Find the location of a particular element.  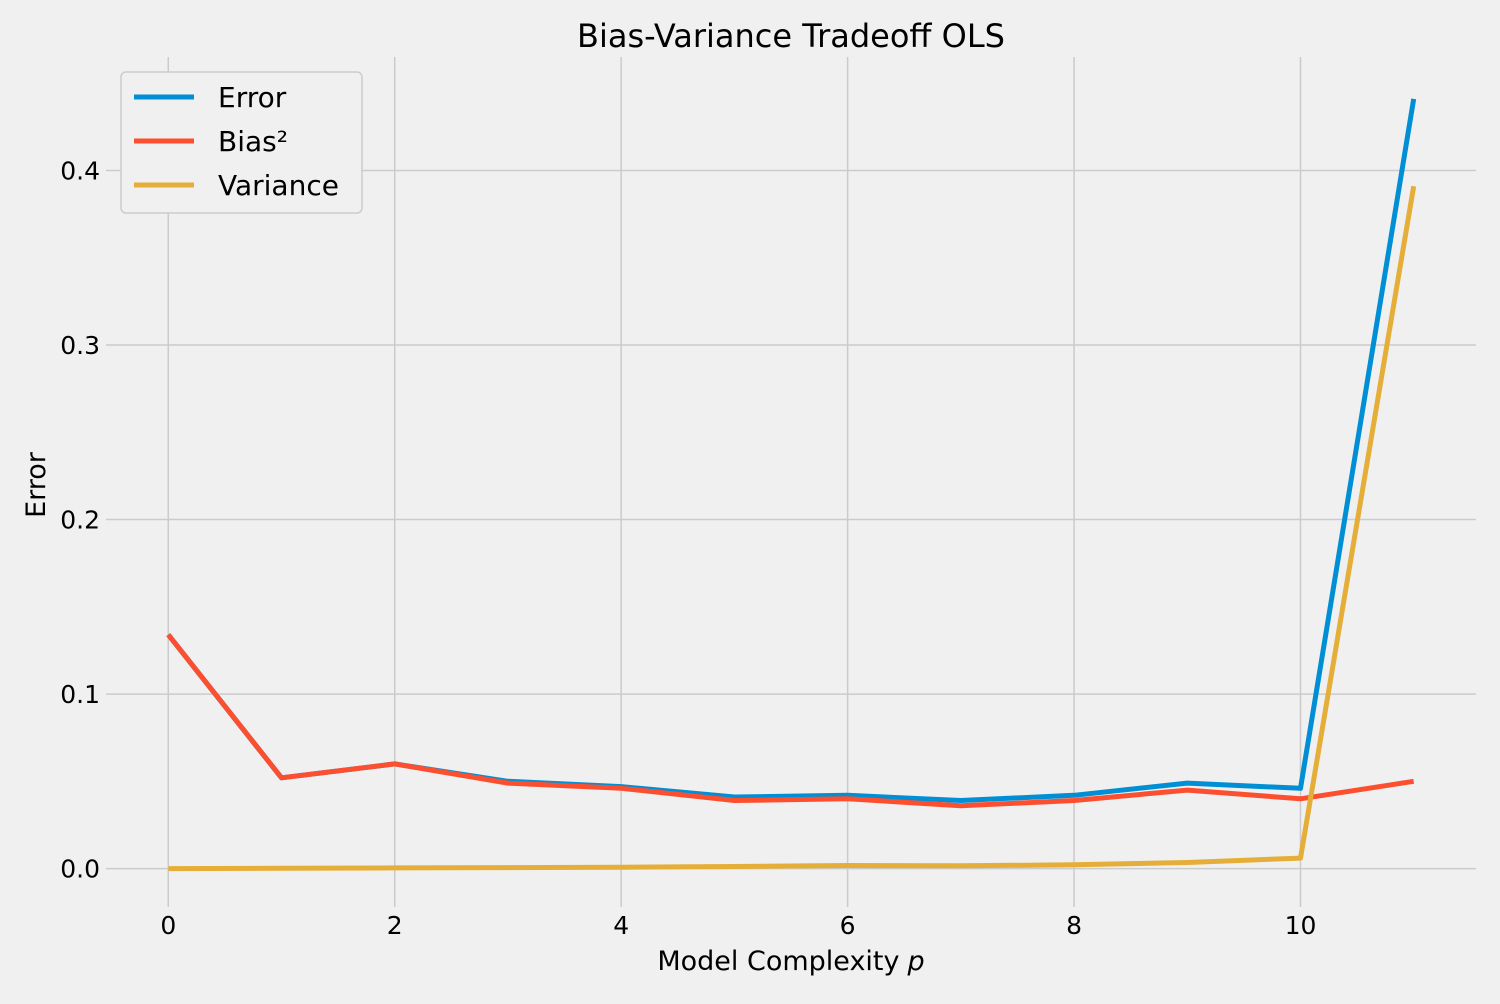

x-axis-label: Model Complexity p is located at coordinates (790, 961).